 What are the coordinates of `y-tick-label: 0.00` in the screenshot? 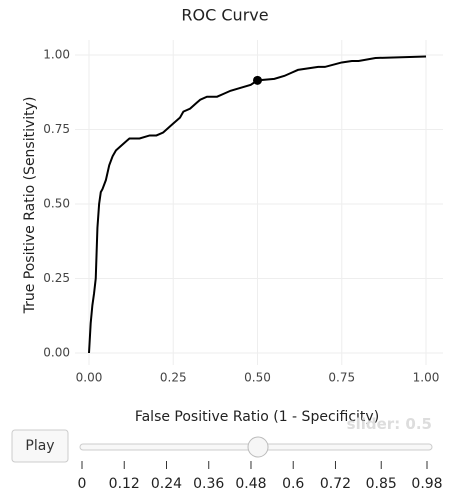 It's located at (56, 353).